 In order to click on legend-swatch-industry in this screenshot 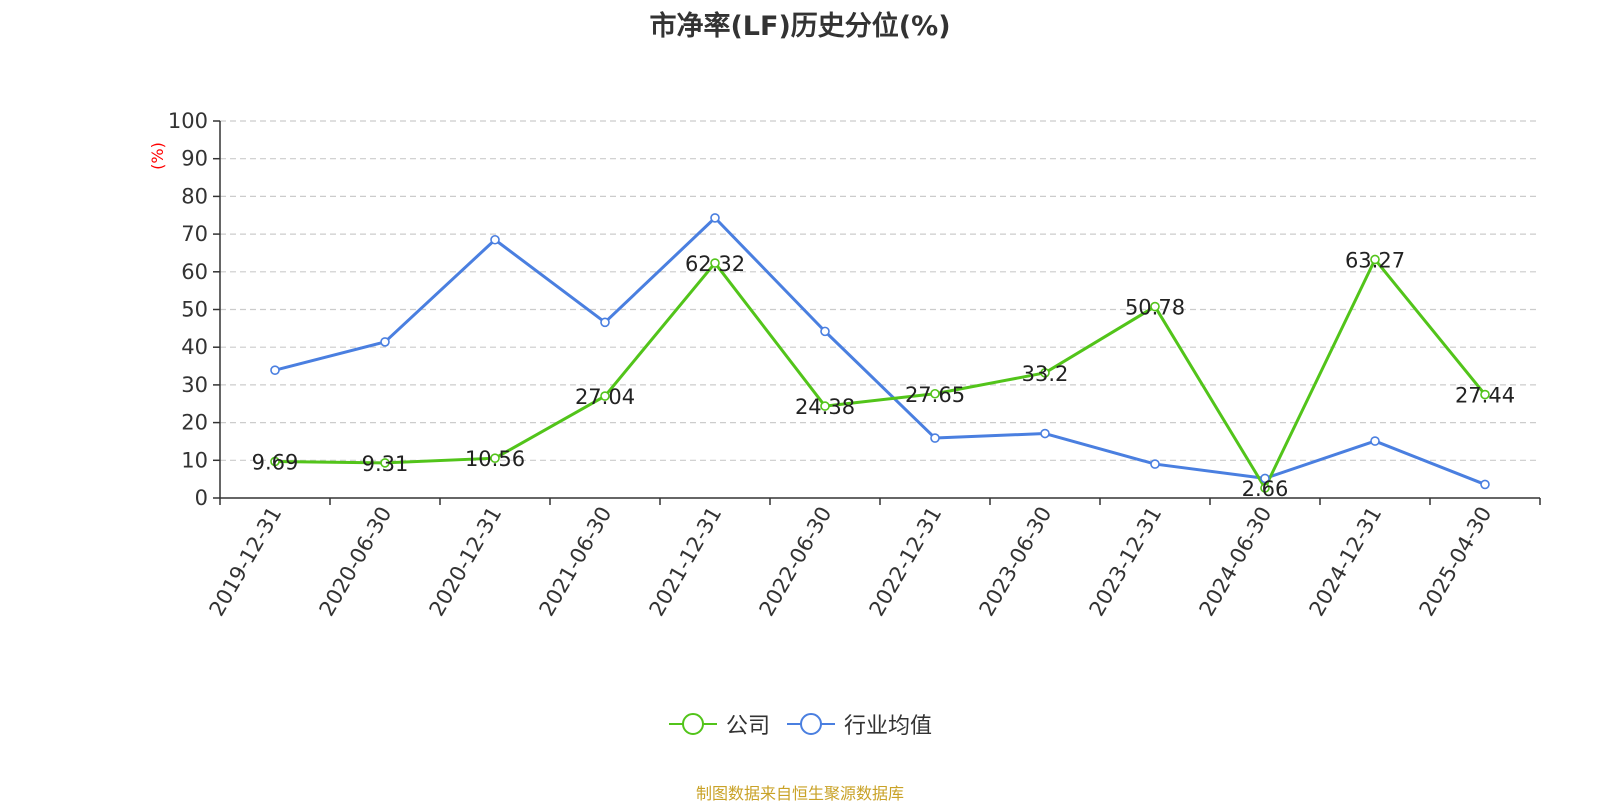, I will do `click(811, 724)`.